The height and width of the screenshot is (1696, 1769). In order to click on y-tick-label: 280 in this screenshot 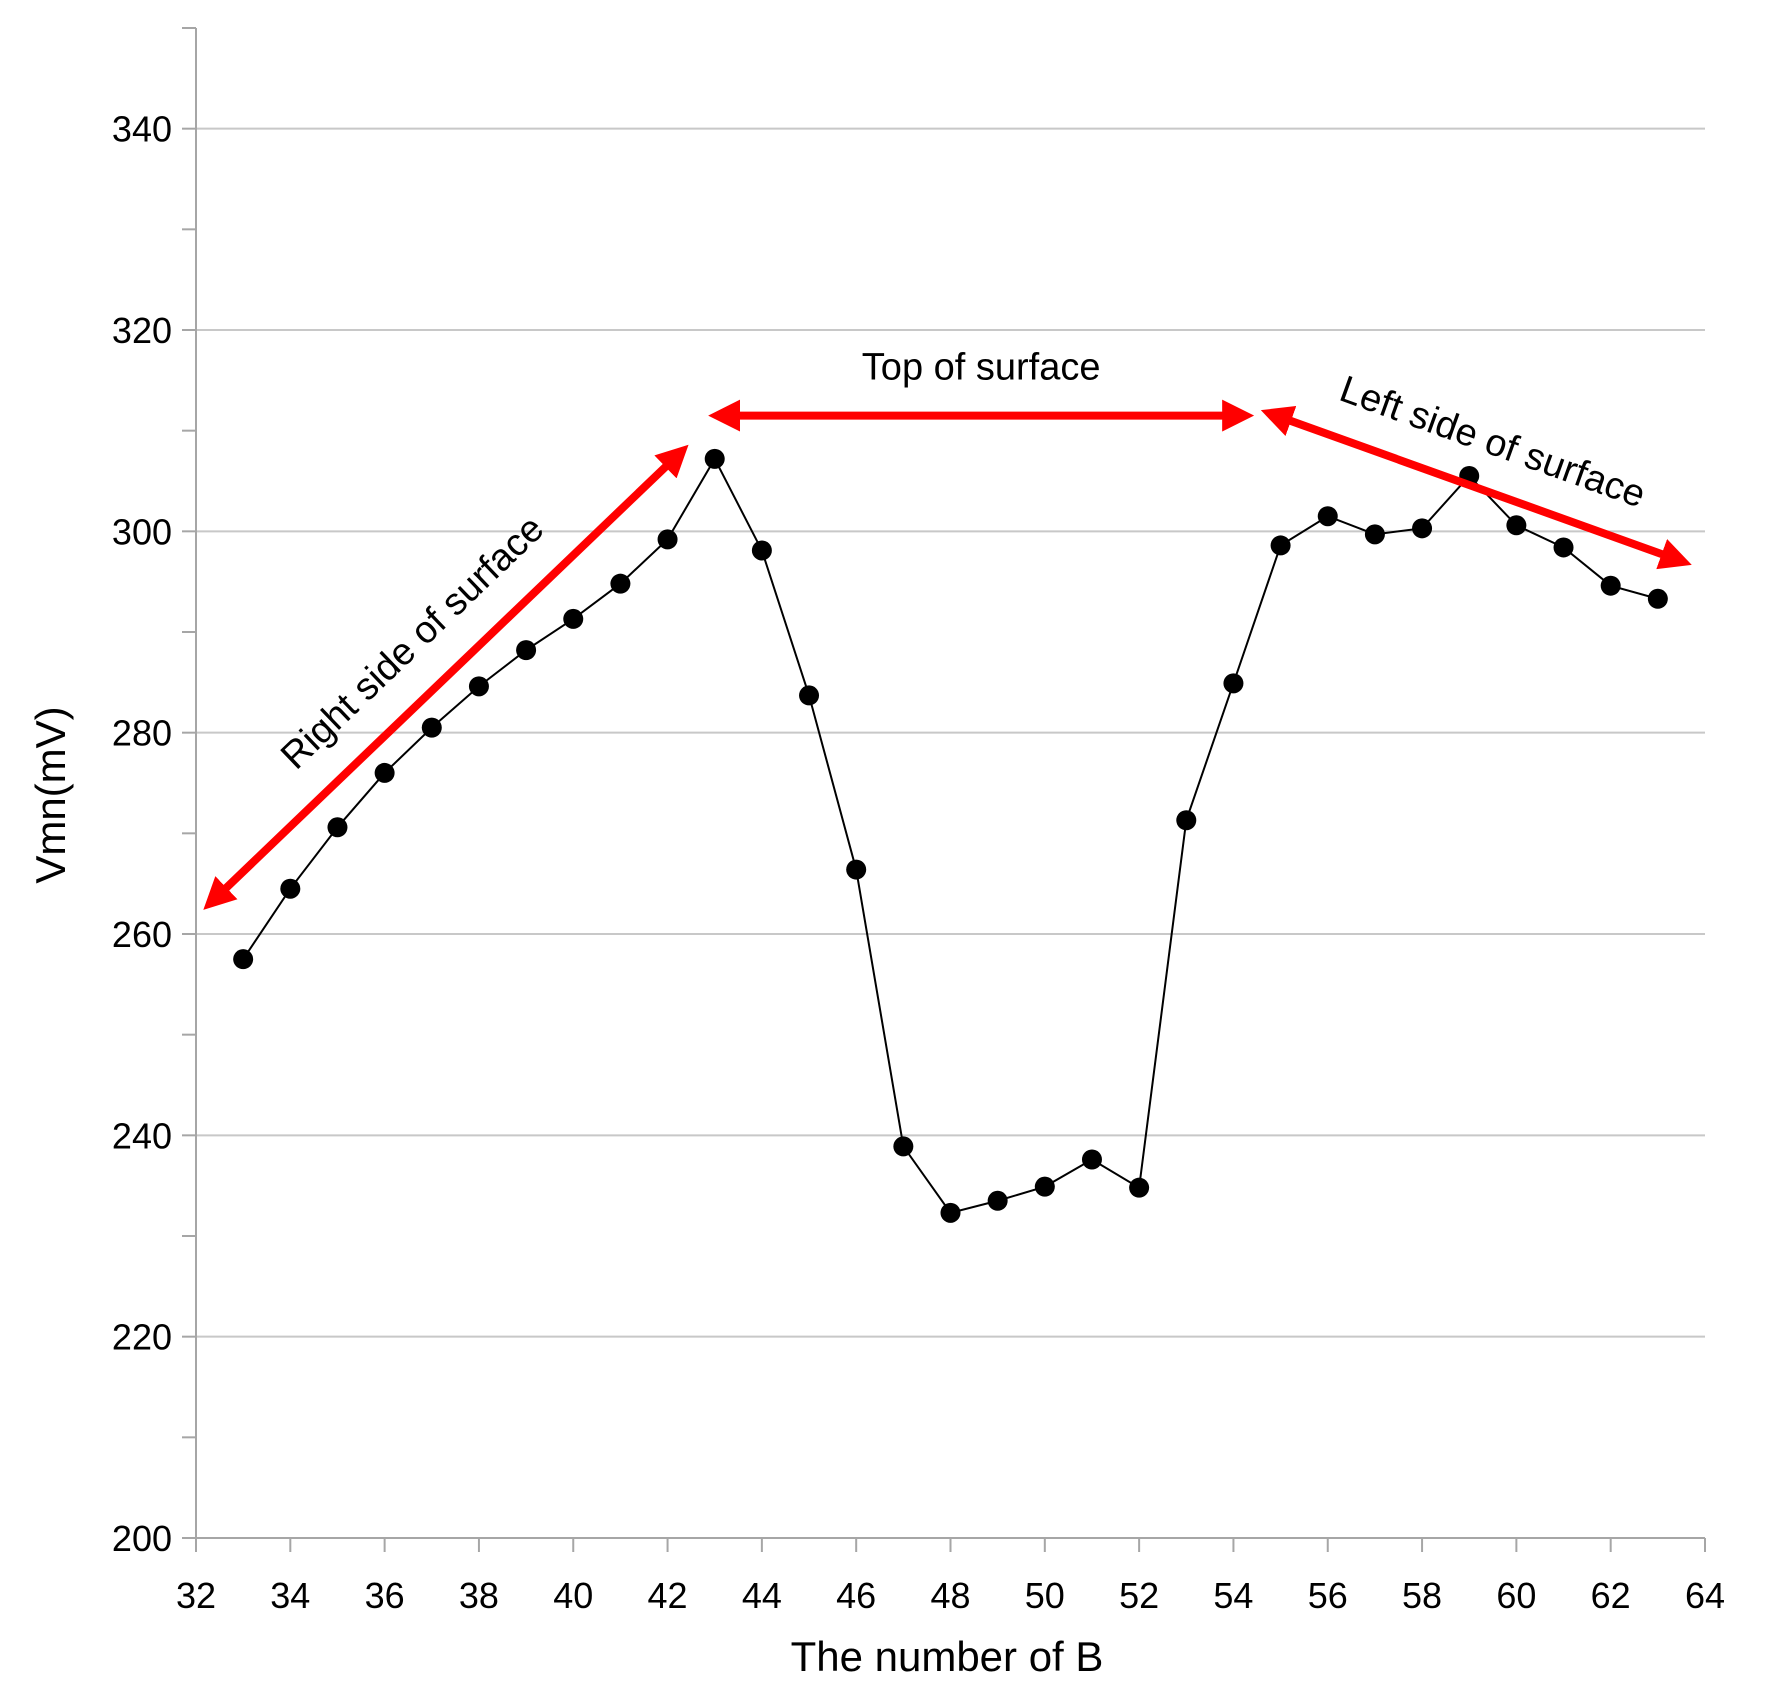, I will do `click(142, 733)`.